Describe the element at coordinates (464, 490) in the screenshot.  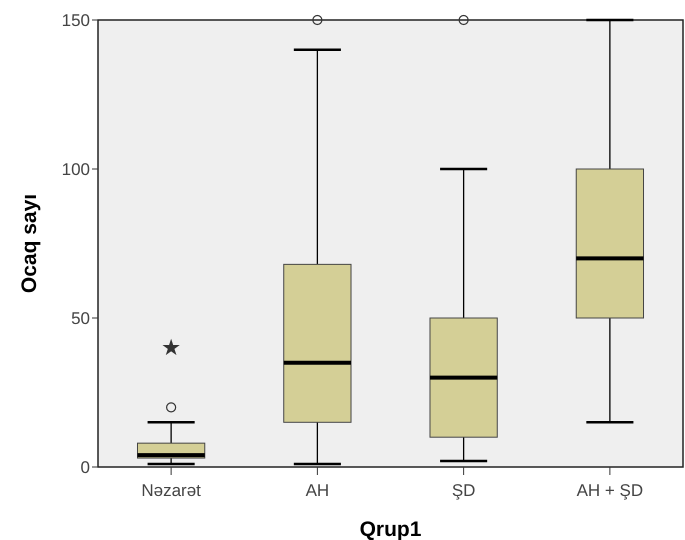
I see `x-tick-label: ŞD` at that location.